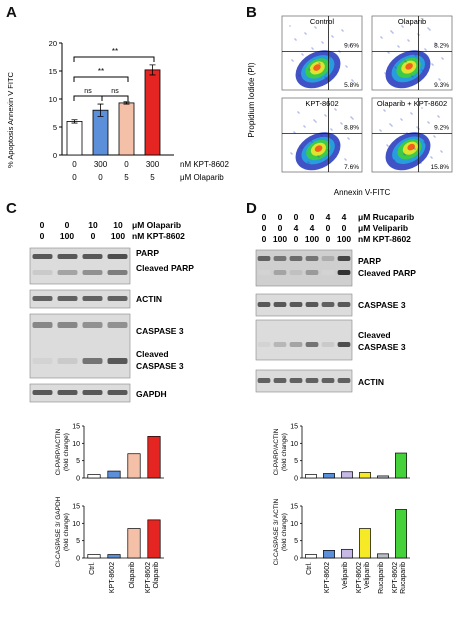 This screenshot has height=620, width=474. What do you see at coordinates (132, 575) in the screenshot?
I see `c-quant-xlabel: Olaparib` at bounding box center [132, 575].